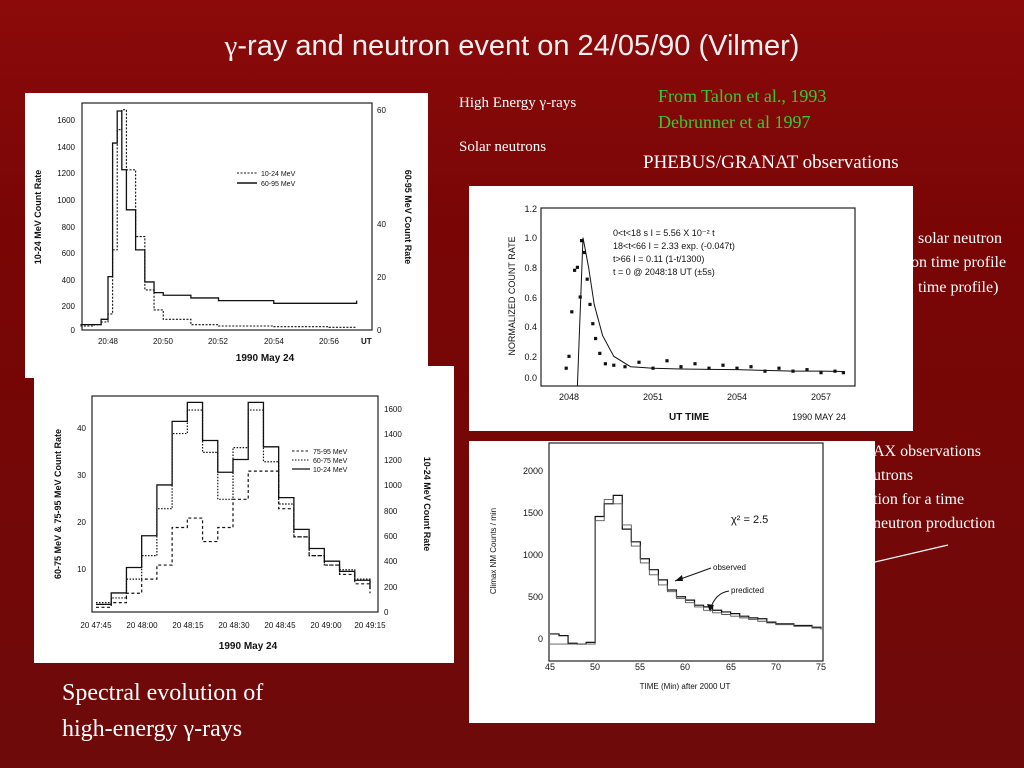  Describe the element at coordinates (543, 103) in the screenshot. I see `label-gamma-sym: γ` at that location.